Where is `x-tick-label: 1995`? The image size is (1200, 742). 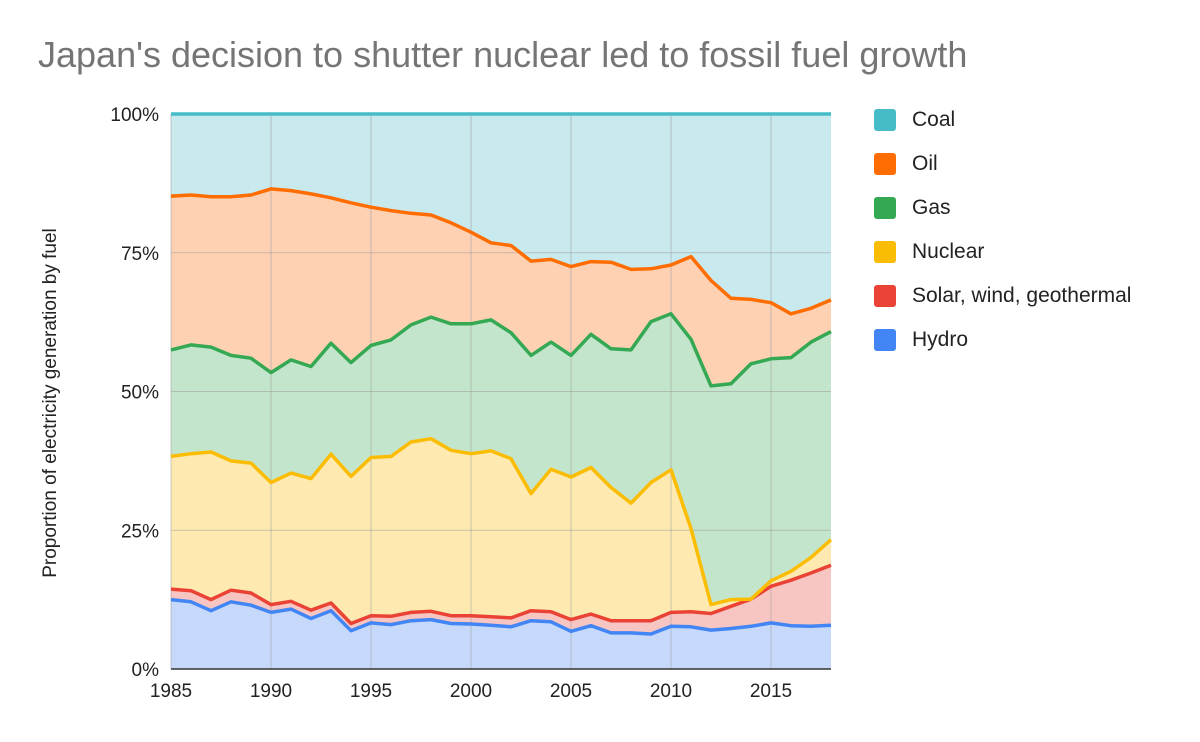
x-tick-label: 1995 is located at coordinates (371, 691).